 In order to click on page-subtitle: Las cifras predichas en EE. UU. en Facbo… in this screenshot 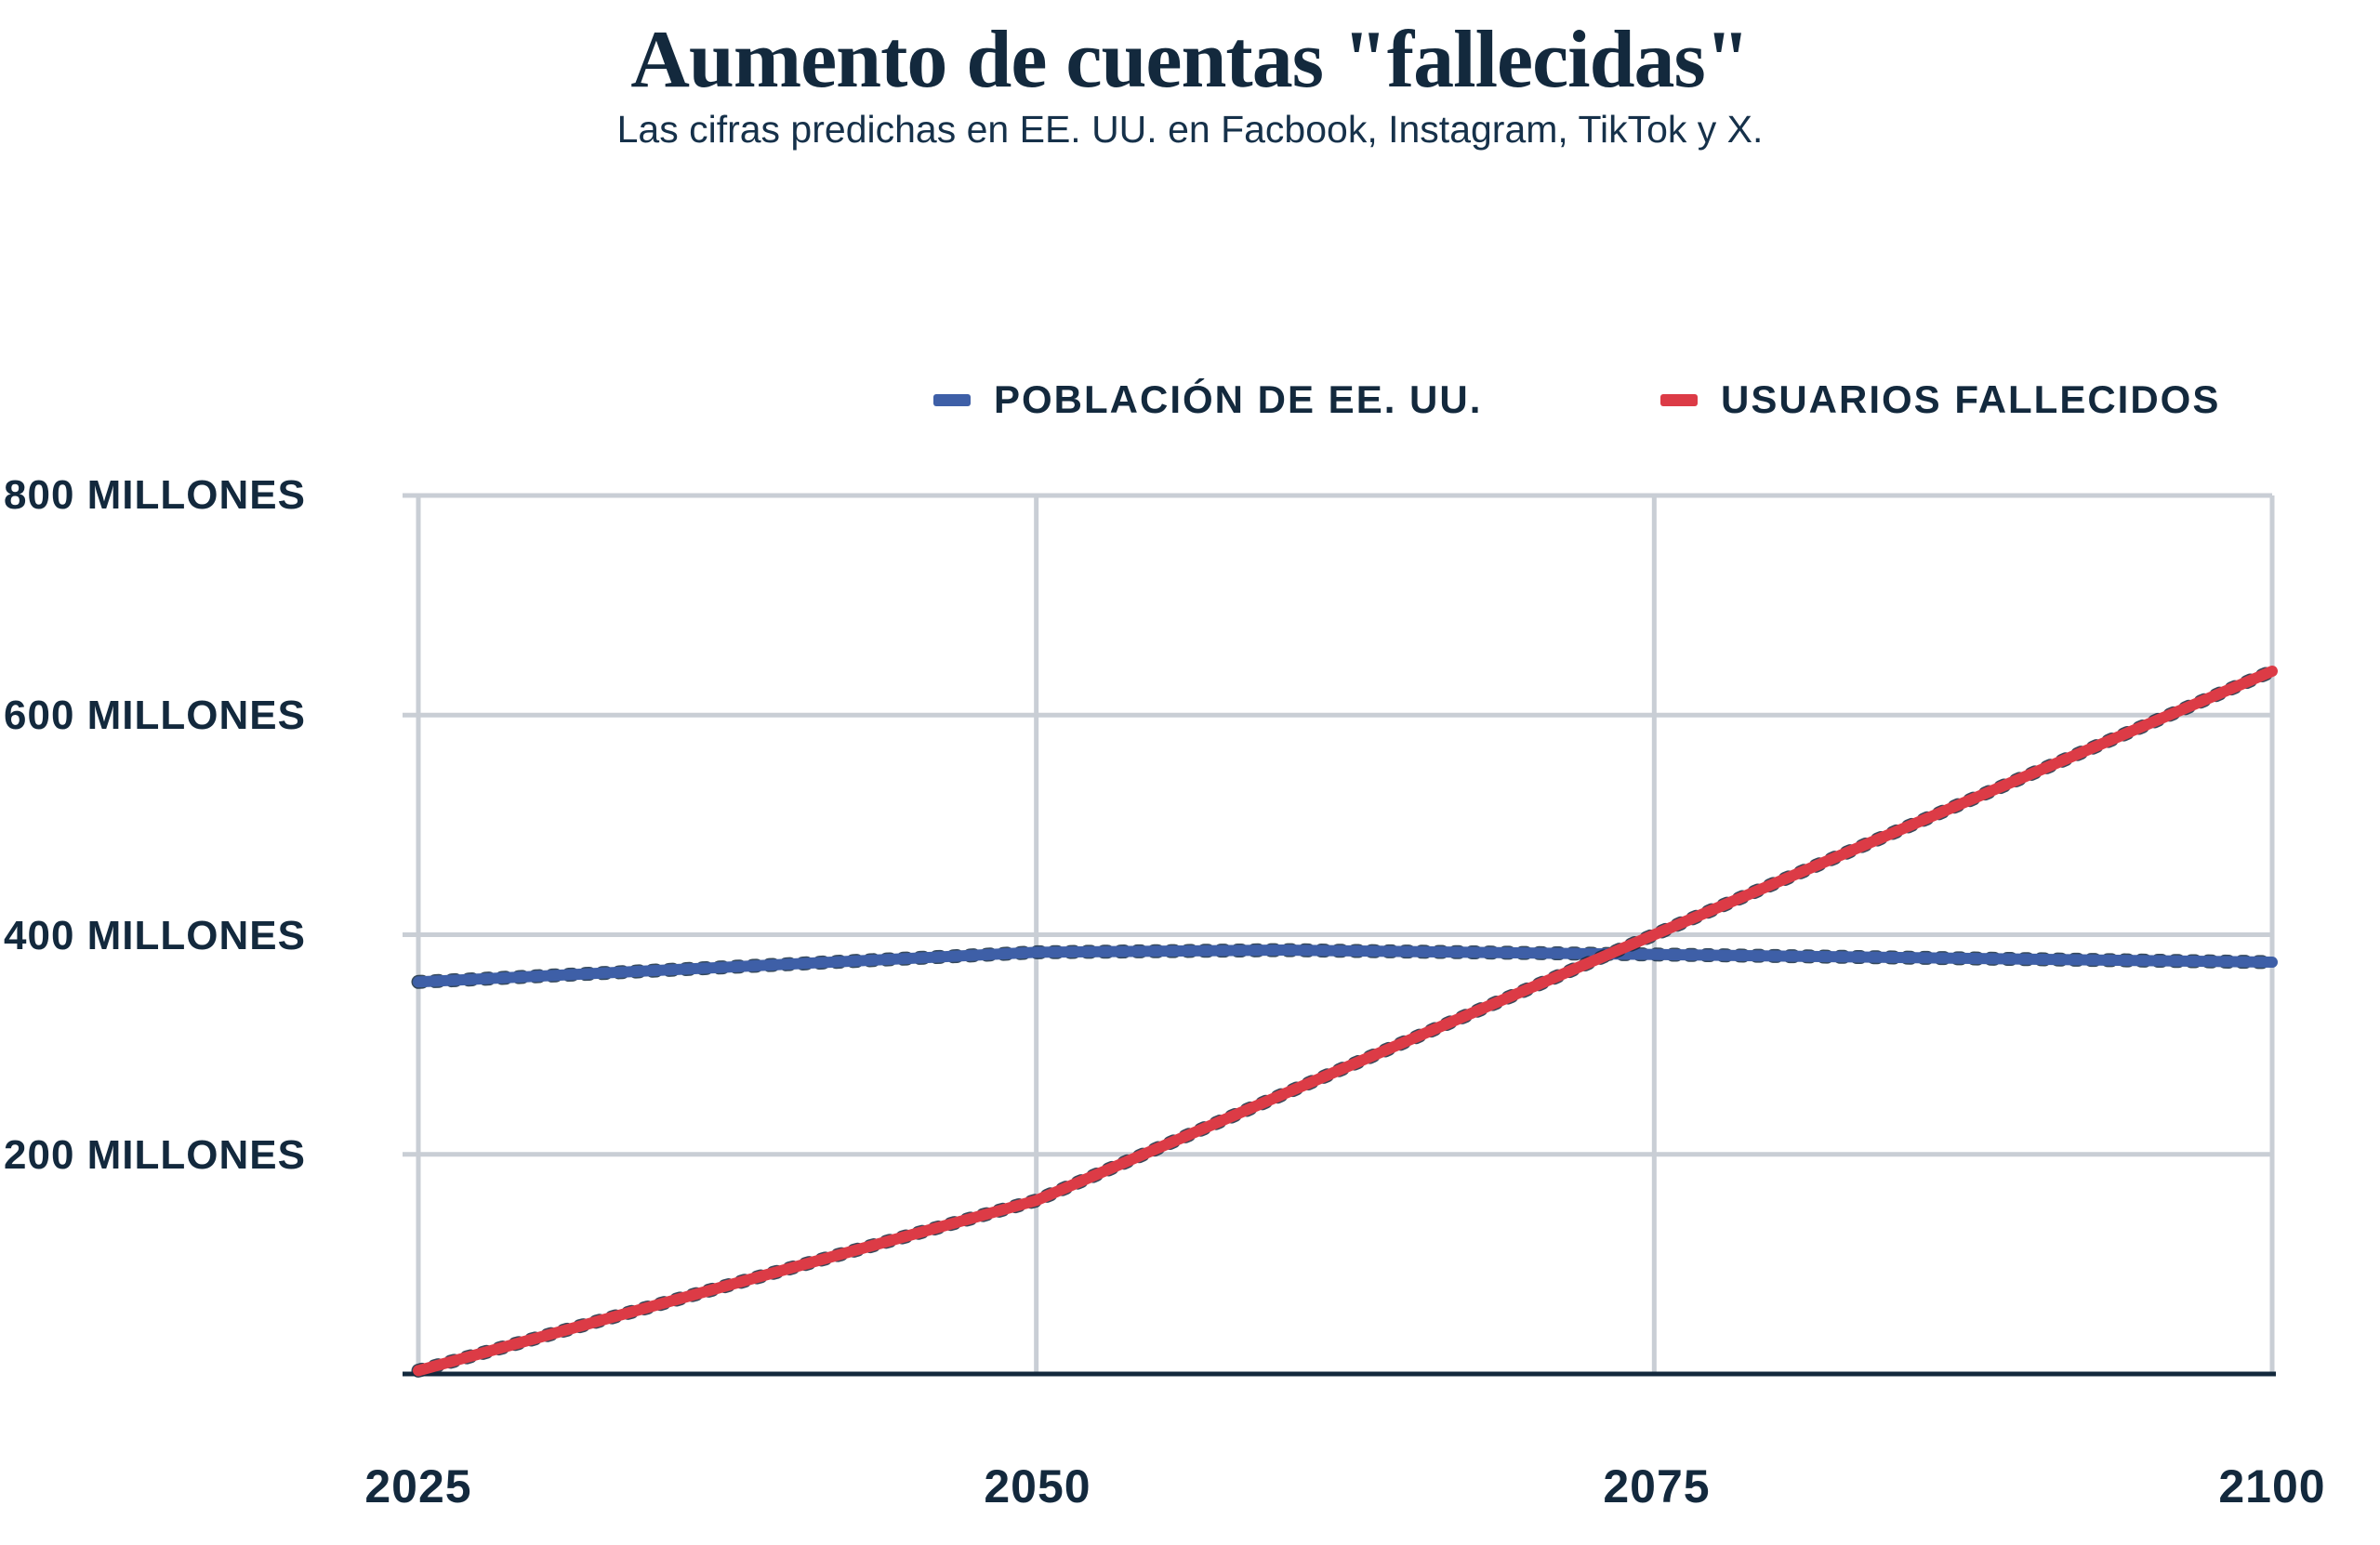, I will do `click(1190, 130)`.